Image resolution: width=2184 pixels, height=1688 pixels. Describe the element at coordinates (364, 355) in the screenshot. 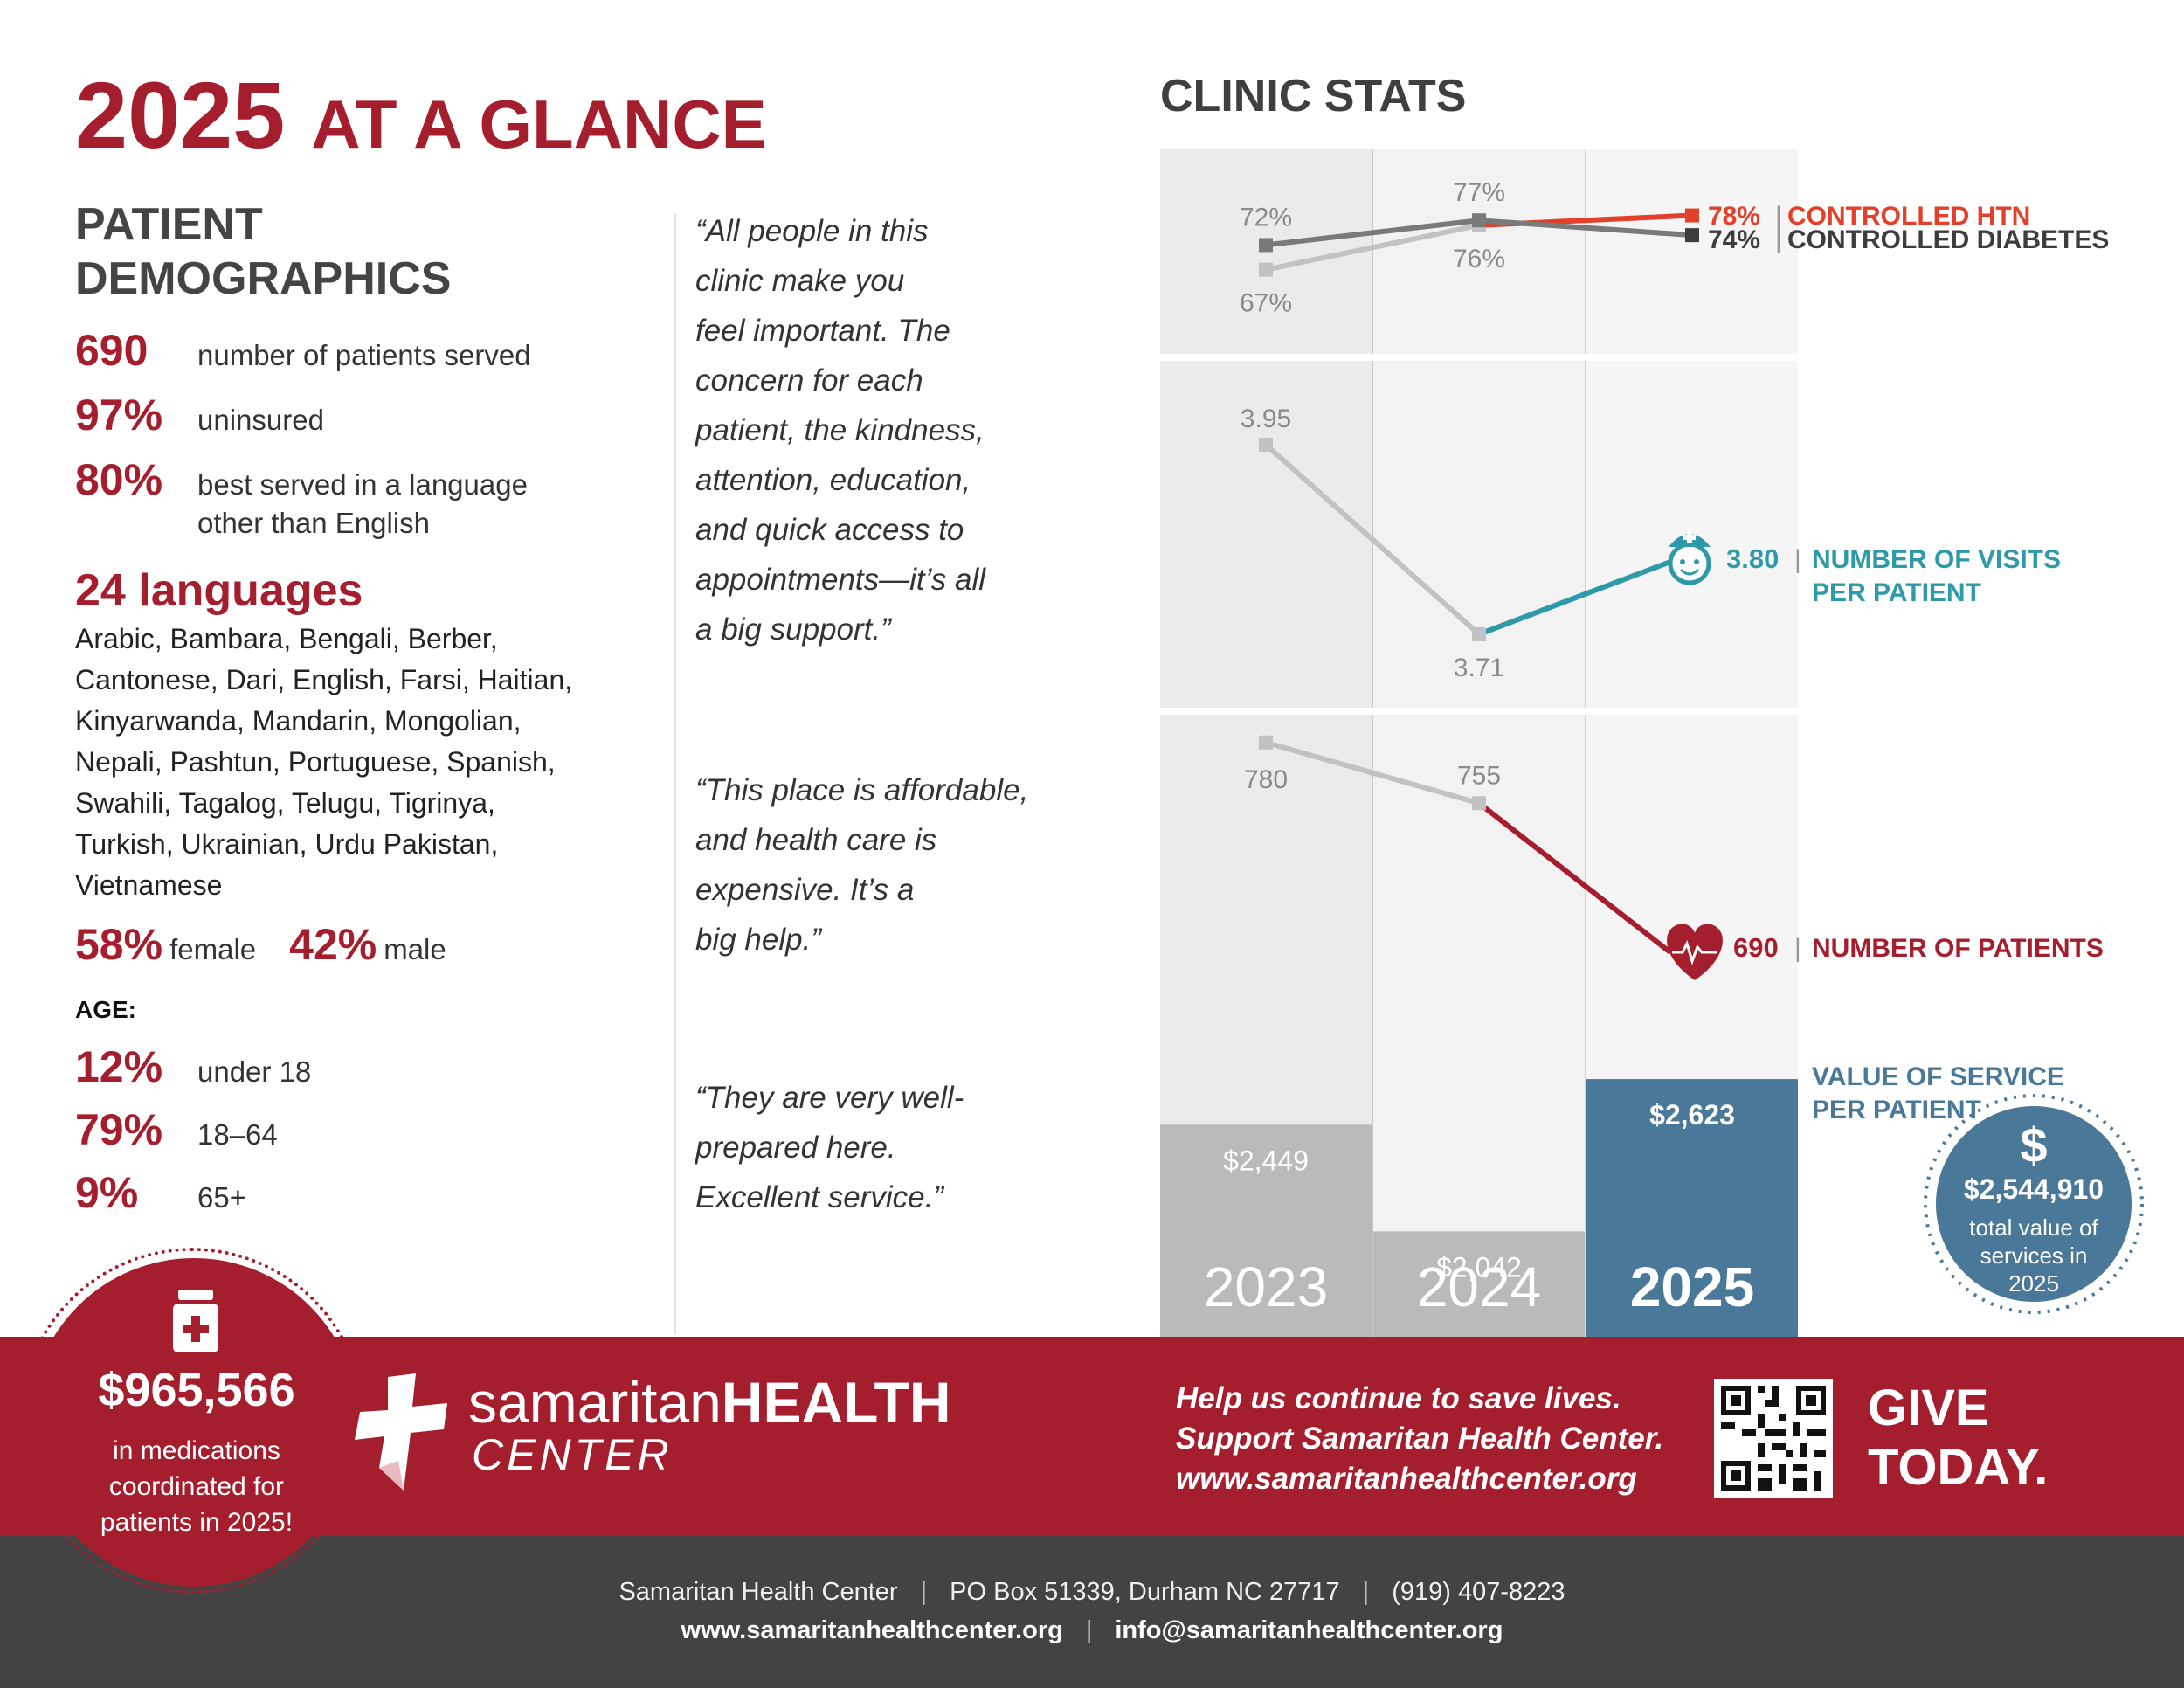

I see `stat-label: number of patients served` at that location.